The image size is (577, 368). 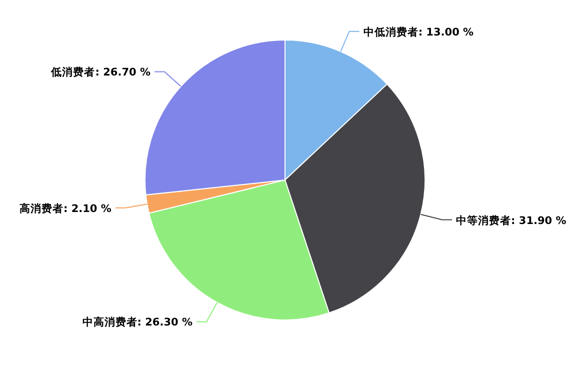 I want to click on slice-label: 中高消费者: 26.30 %, so click(x=137, y=322).